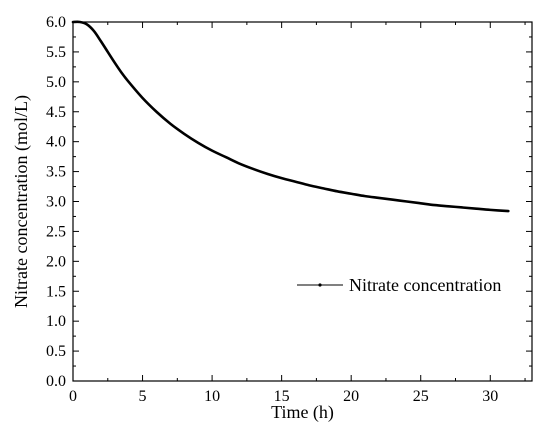 The image size is (550, 434). Describe the element at coordinates (56, 82) in the screenshot. I see `y-tick-label: 5.0` at that location.